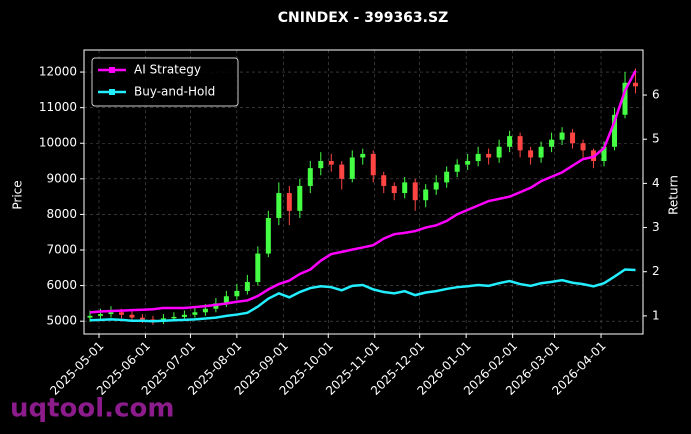 This screenshot has height=434, width=691. Describe the element at coordinates (61, 250) in the screenshot. I see `y-tick-label: 7000` at that location.